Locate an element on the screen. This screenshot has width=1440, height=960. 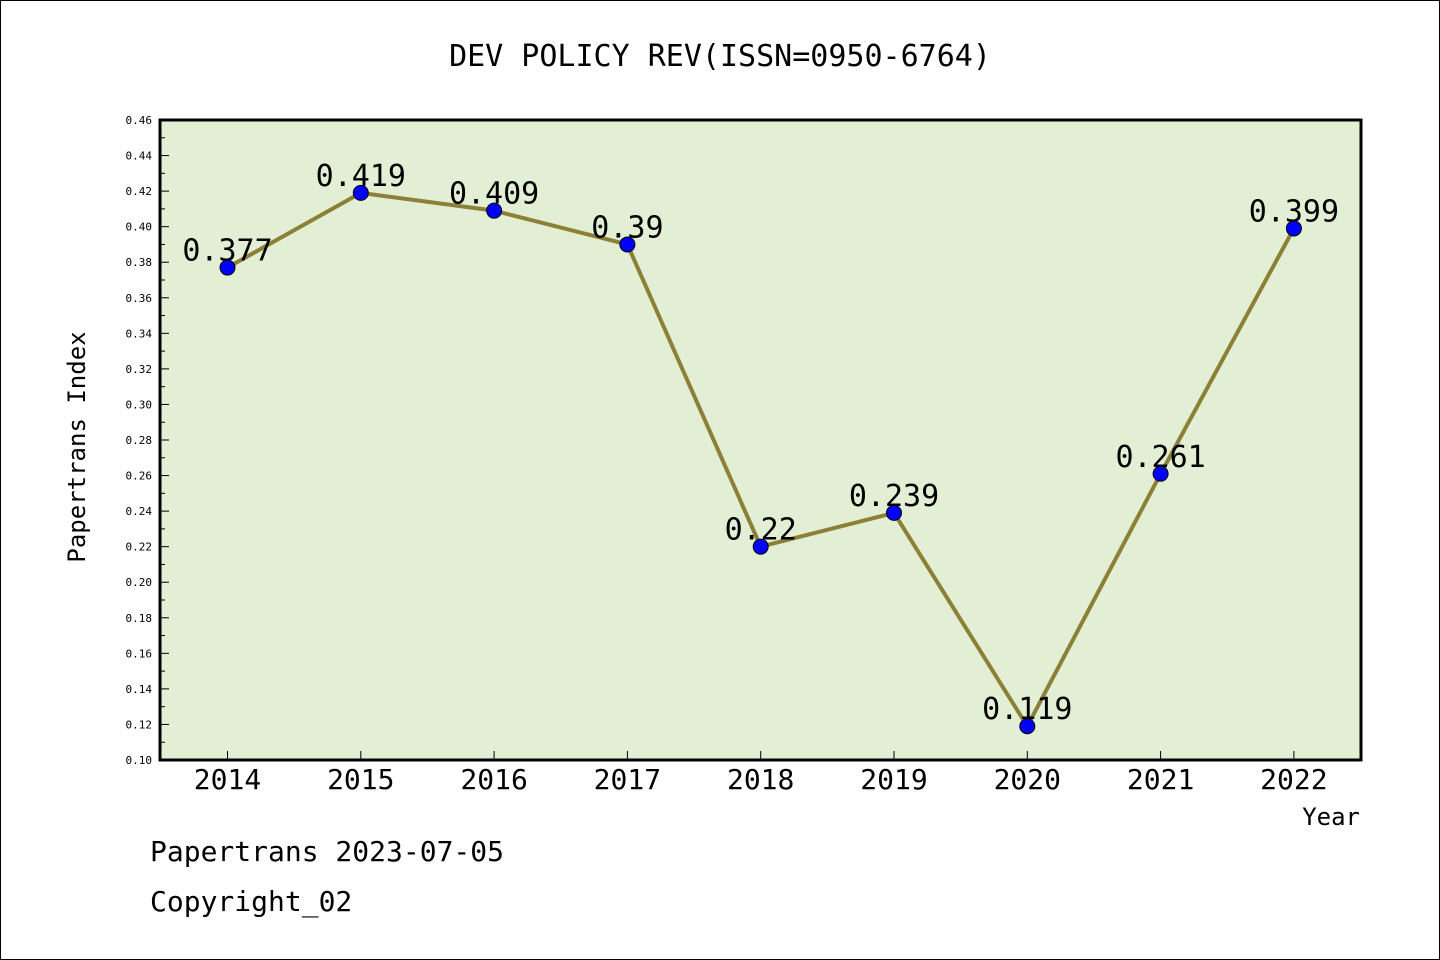
y-tick-label: 0.38 is located at coordinates (139, 262).